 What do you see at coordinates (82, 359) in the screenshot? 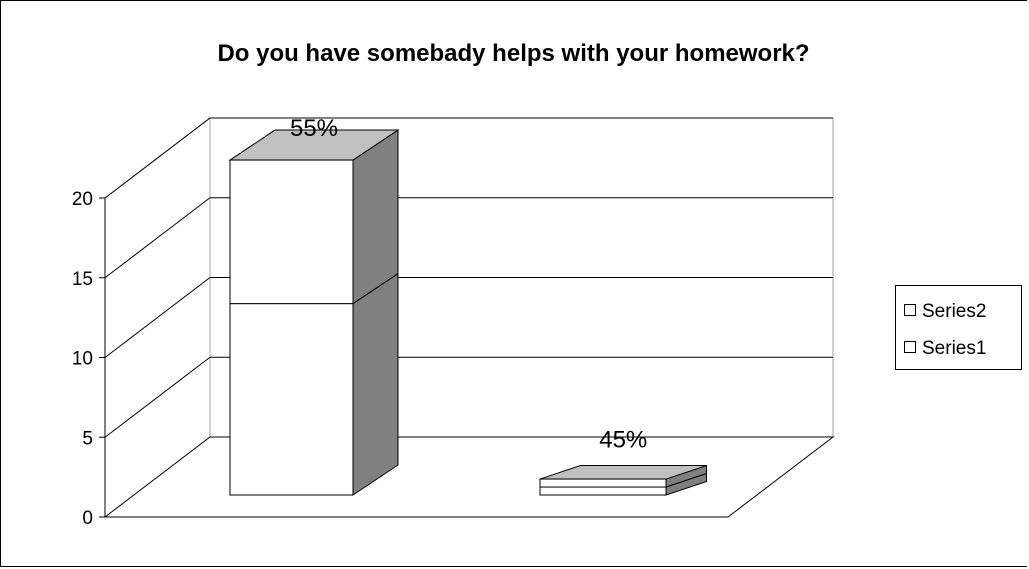
I see `y-tick-label: 10` at bounding box center [82, 359].